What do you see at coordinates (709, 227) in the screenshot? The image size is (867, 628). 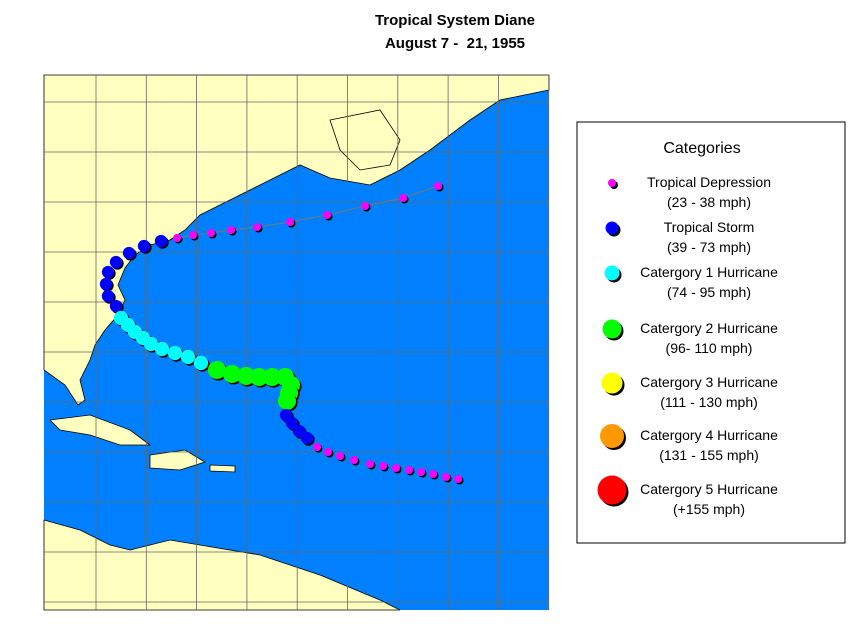 I see `legend-label: Tropical Storm` at bounding box center [709, 227].